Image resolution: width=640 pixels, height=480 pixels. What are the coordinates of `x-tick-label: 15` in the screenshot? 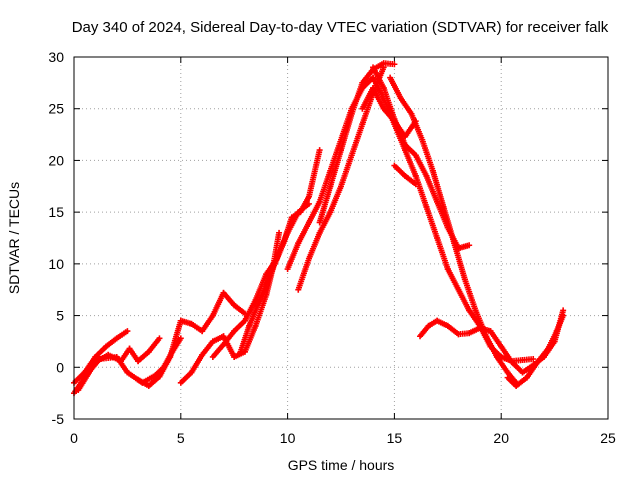 It's located at (395, 438).